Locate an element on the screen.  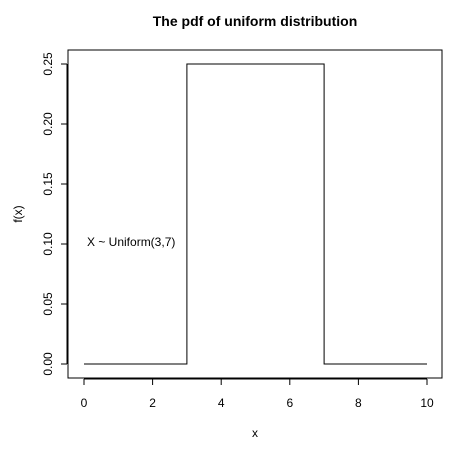
x-tick-label: 2 is located at coordinates (152, 403).